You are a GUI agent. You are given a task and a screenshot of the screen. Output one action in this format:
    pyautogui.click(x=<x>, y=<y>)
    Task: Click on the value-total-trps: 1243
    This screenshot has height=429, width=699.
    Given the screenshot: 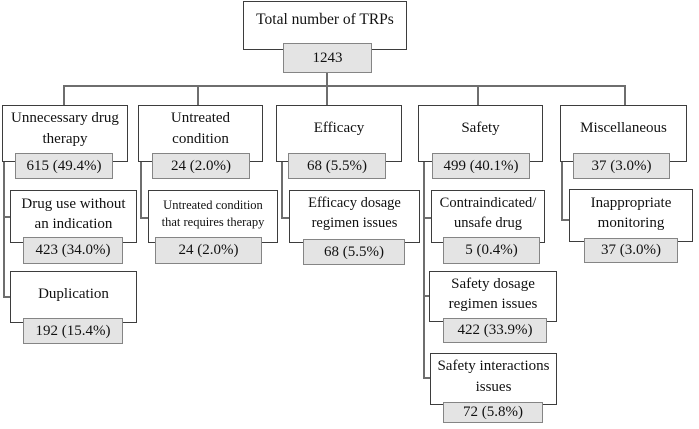 What is the action you would take?
    pyautogui.click(x=327, y=58)
    